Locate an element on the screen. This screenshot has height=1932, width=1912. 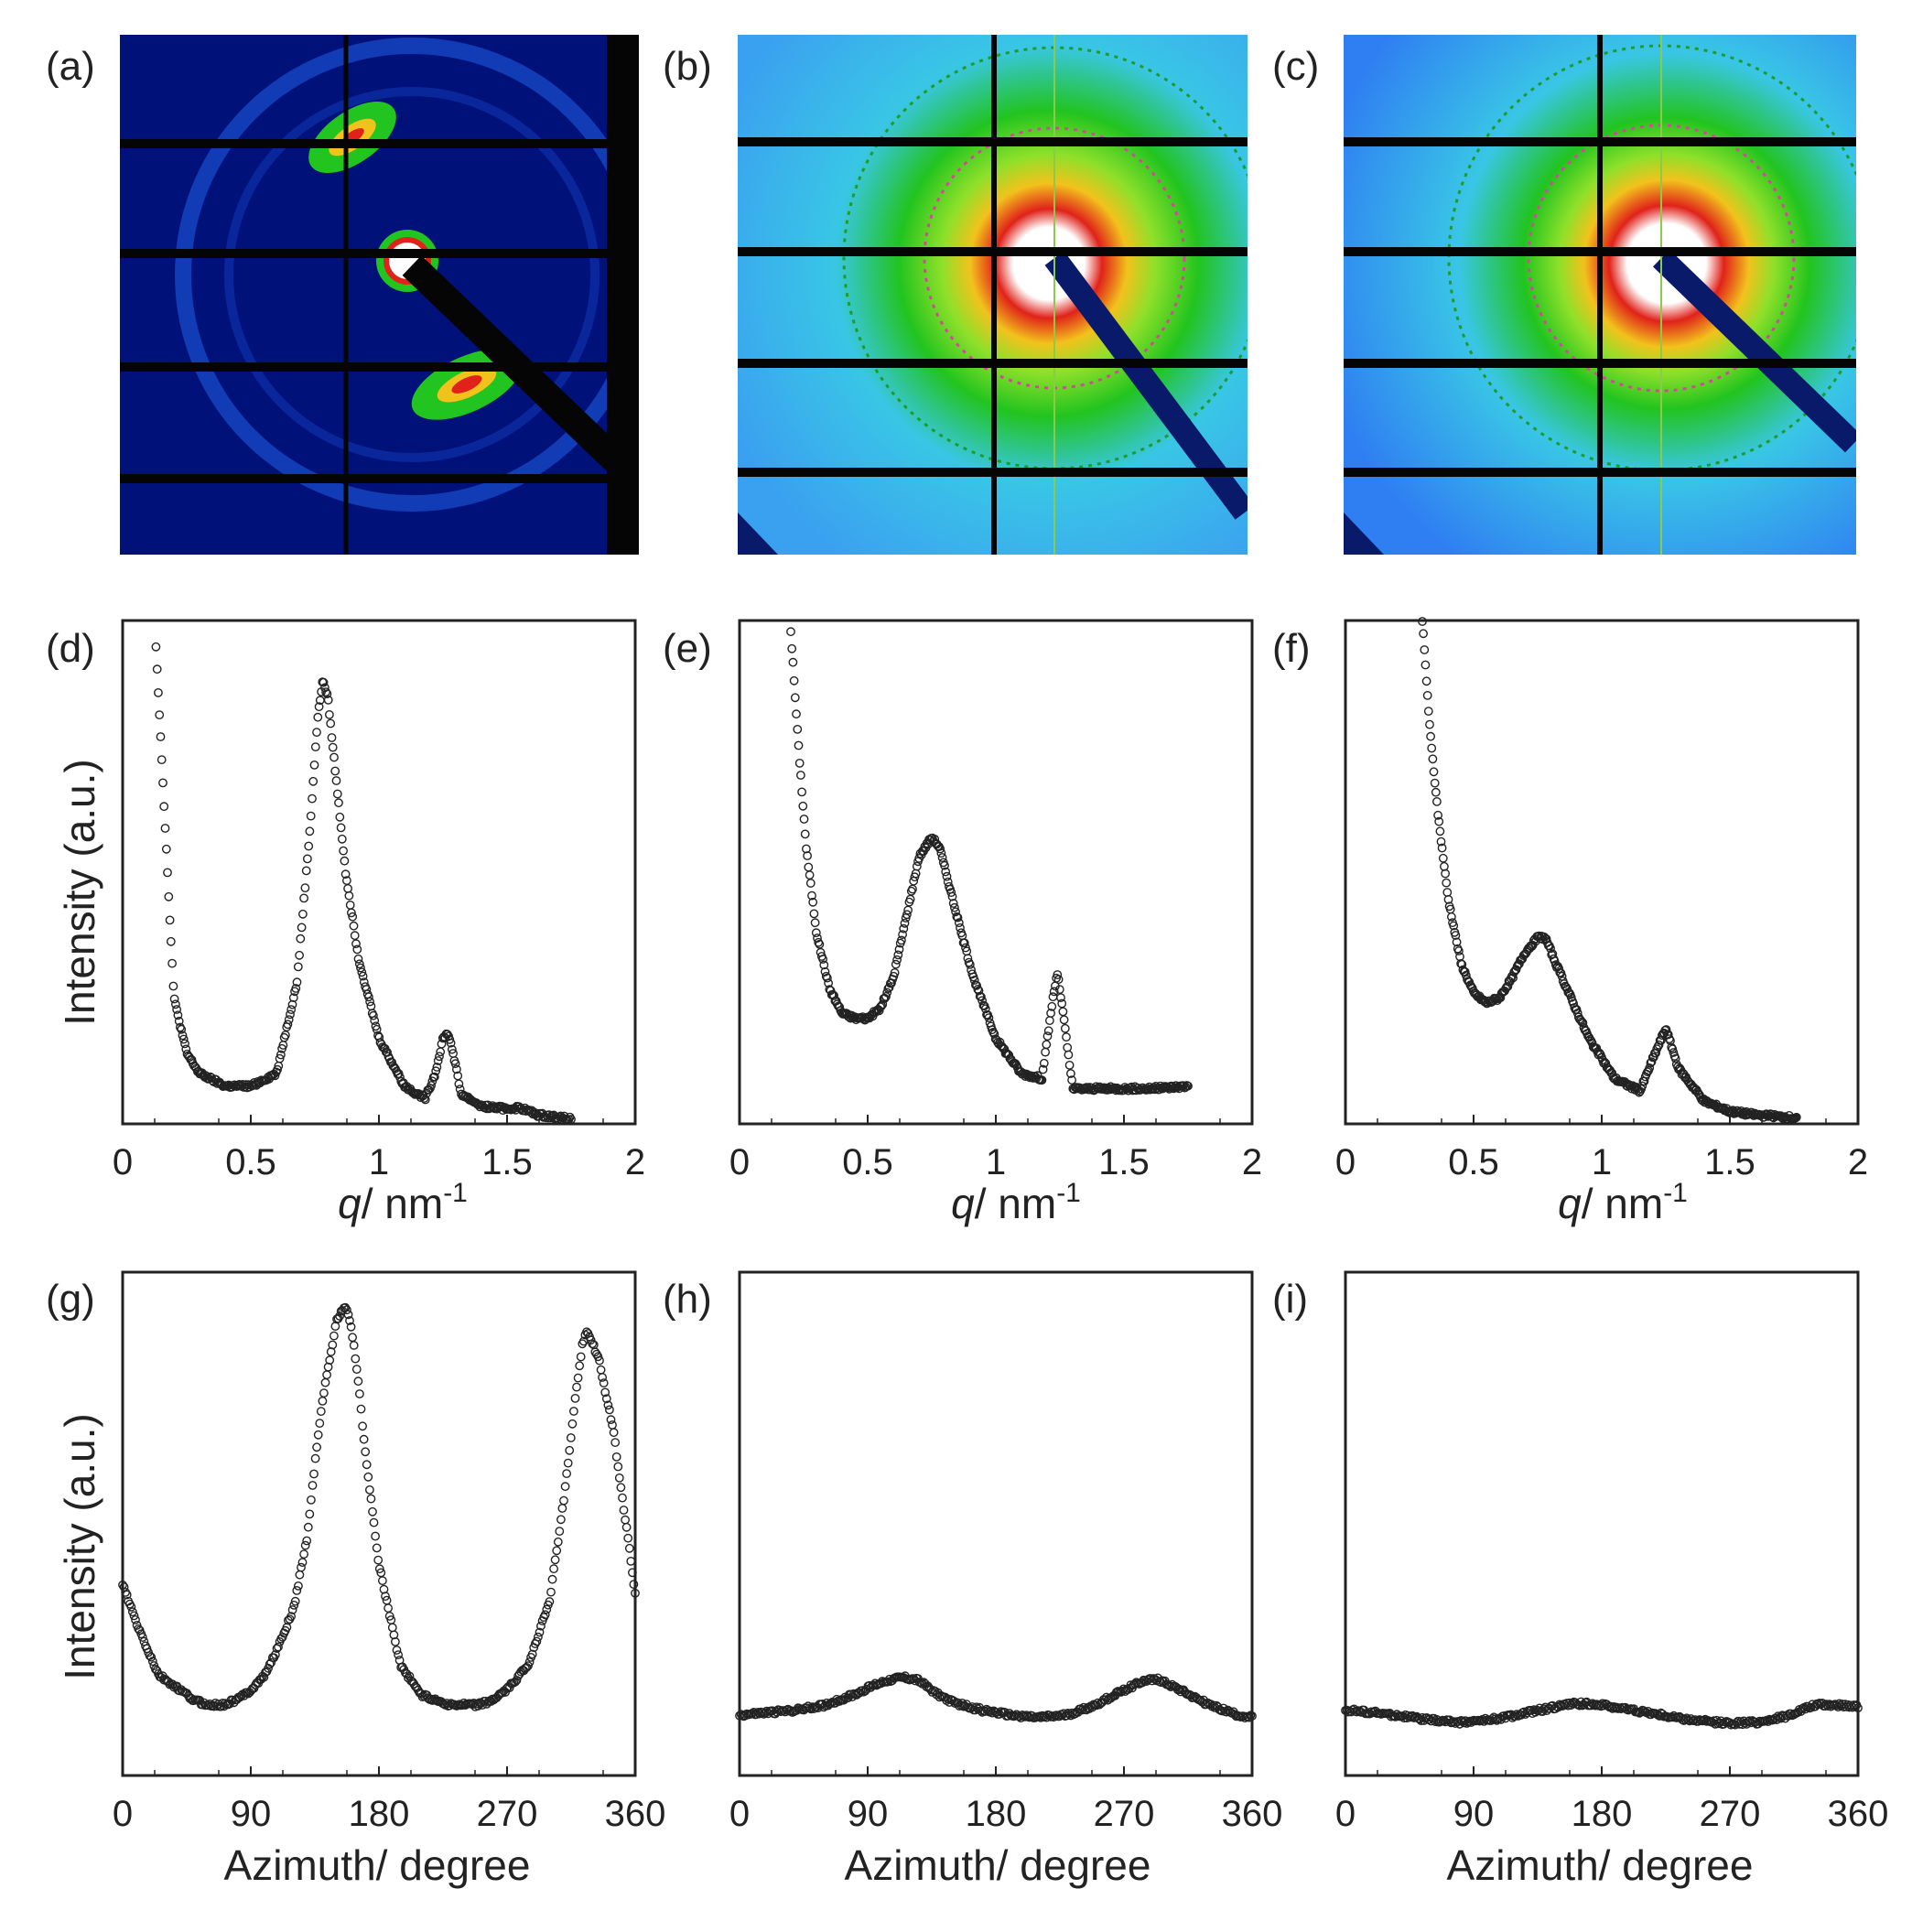
xtick-label-h: 360 is located at coordinates (1252, 1814).